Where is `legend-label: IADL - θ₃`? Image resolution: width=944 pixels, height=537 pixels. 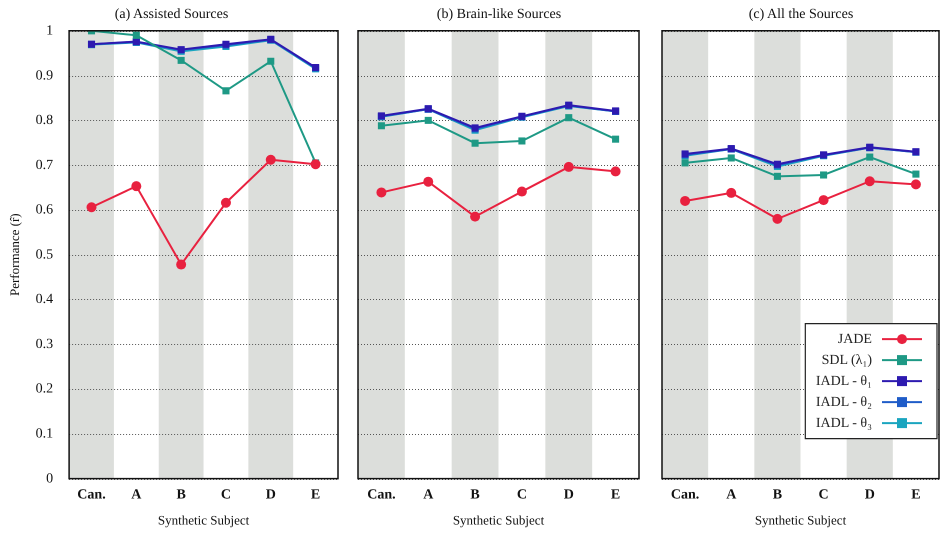
legend-label: IADL - θ₃ is located at coordinates (844, 423).